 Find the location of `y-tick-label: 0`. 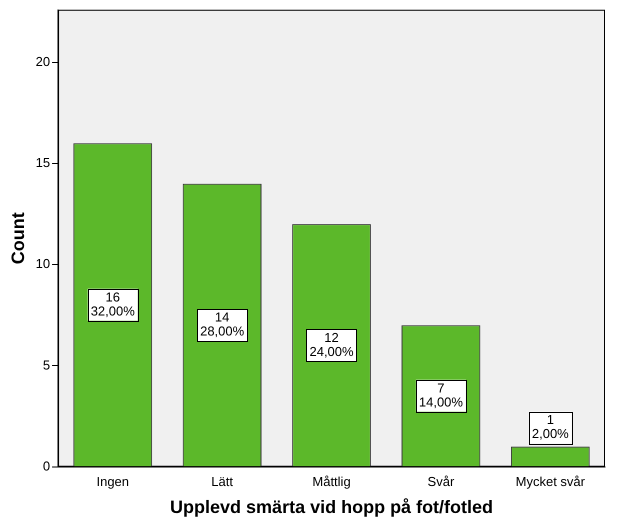

y-tick-label: 0 is located at coordinates (46, 466).